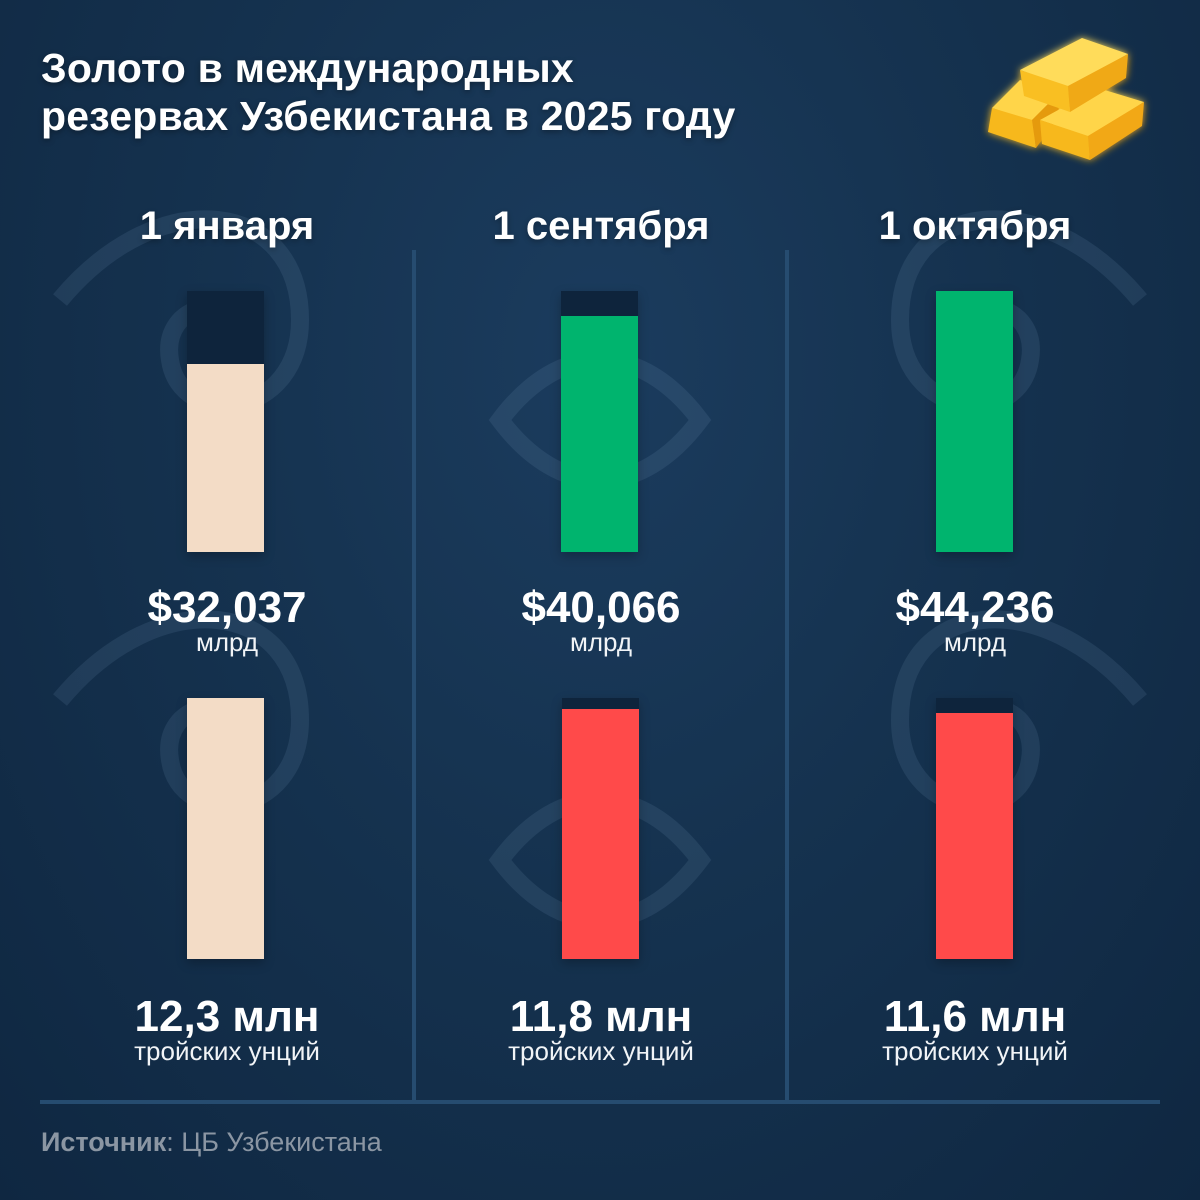 Image resolution: width=1200 pixels, height=1200 pixels. Describe the element at coordinates (307, 68) in the screenshot. I see `title-line-1: Золото в международных` at that location.